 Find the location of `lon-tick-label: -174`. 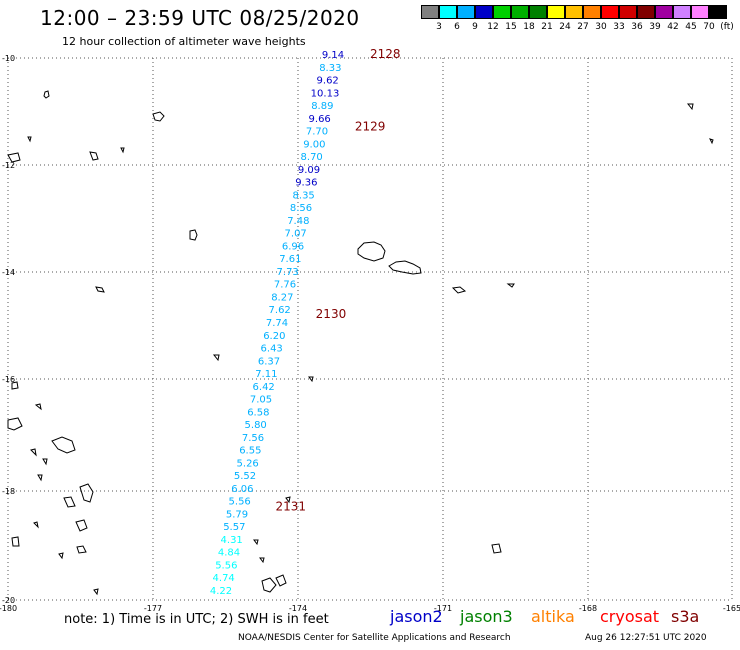

lon-tick-label: -174 is located at coordinates (298, 608).